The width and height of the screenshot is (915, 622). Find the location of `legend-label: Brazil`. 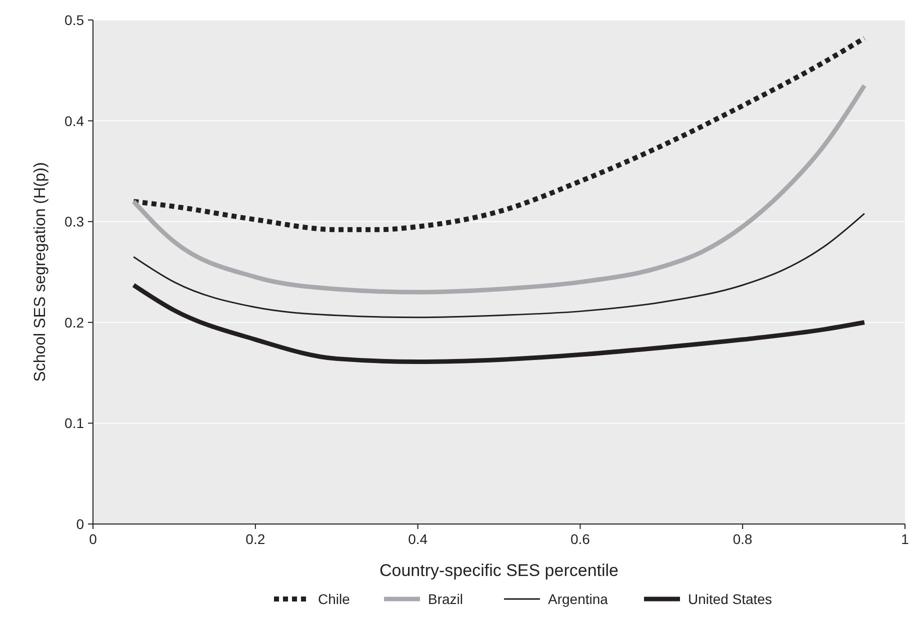

legend-label: Brazil is located at coordinates (446, 599).